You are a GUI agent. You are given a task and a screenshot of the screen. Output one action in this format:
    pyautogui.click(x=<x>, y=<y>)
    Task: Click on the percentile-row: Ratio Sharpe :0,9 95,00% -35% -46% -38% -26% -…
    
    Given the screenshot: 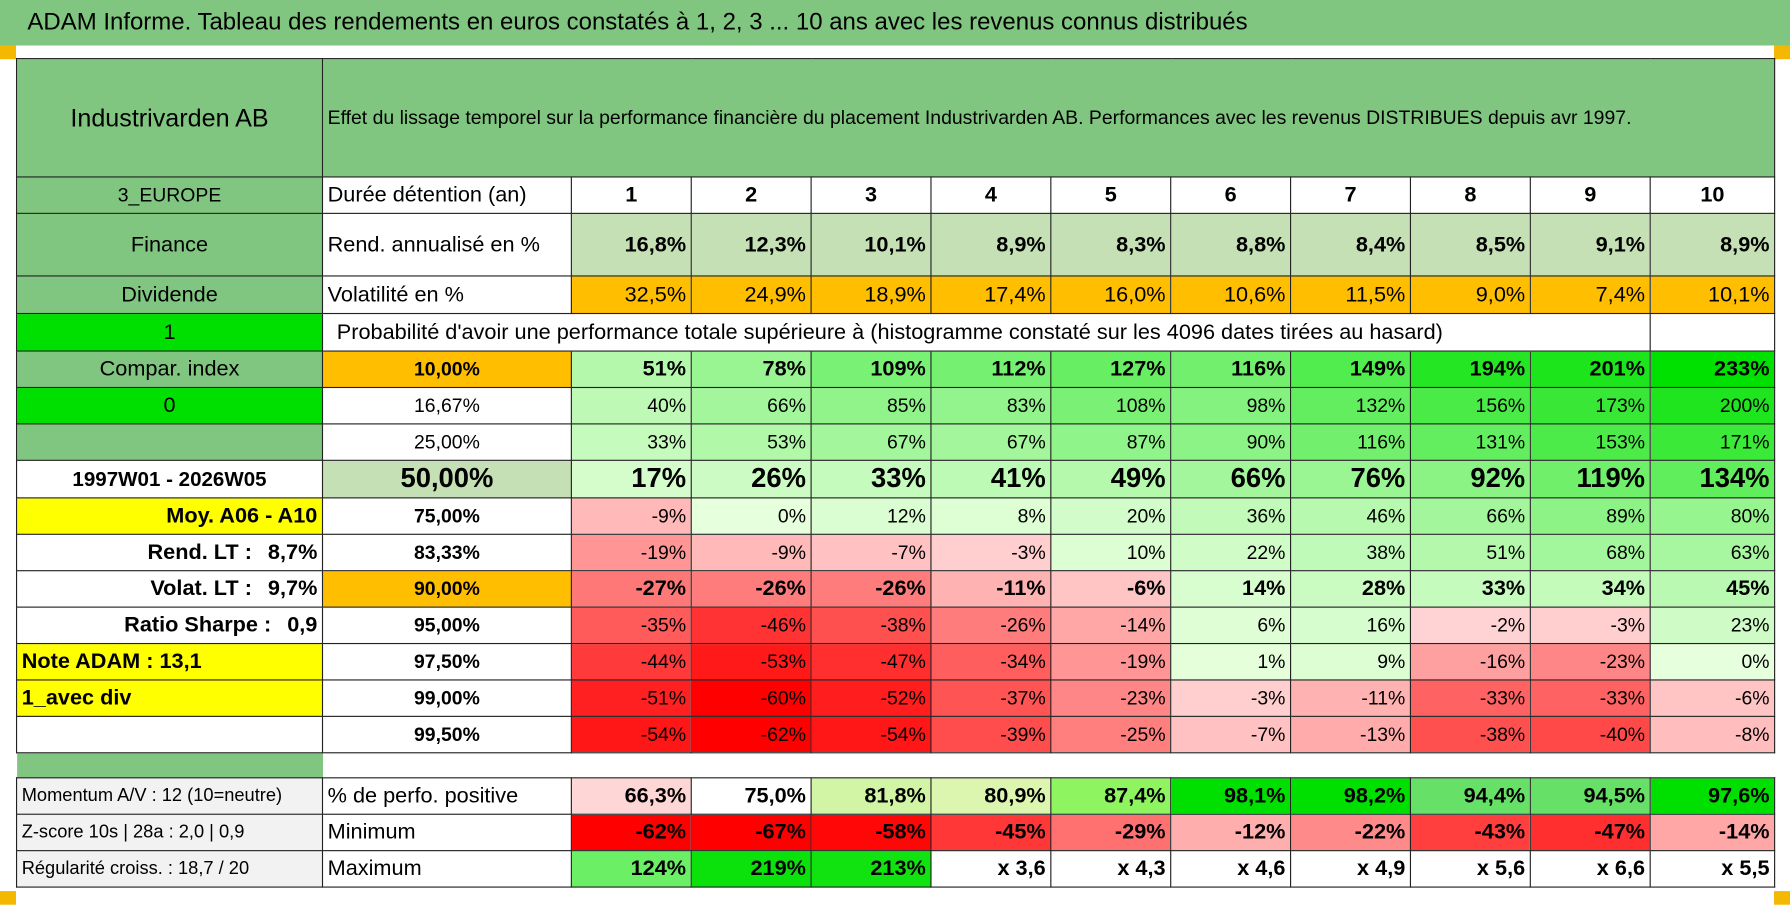 What is the action you would take?
    pyautogui.click(x=895, y=625)
    